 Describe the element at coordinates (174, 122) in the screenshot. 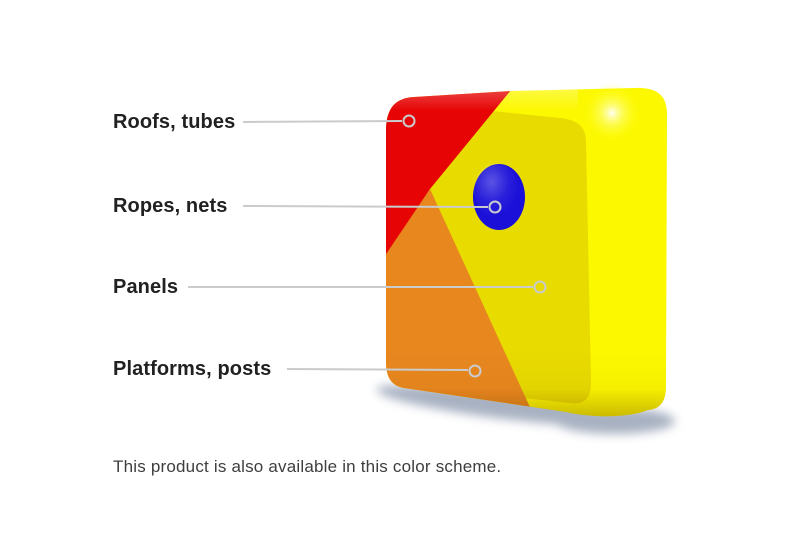

I see `label-roofs-tubes: Roofs, tubes` at that location.